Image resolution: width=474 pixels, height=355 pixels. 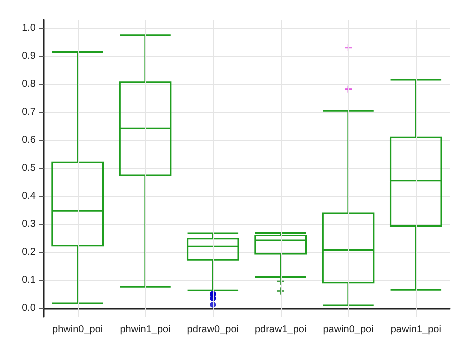 I want to click on y-tick-label: 0.1, so click(x=29, y=280).